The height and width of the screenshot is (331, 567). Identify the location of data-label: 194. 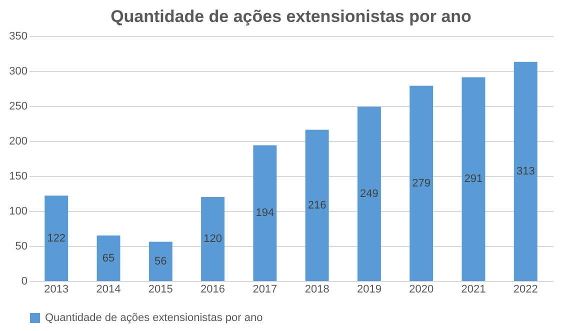
(265, 213).